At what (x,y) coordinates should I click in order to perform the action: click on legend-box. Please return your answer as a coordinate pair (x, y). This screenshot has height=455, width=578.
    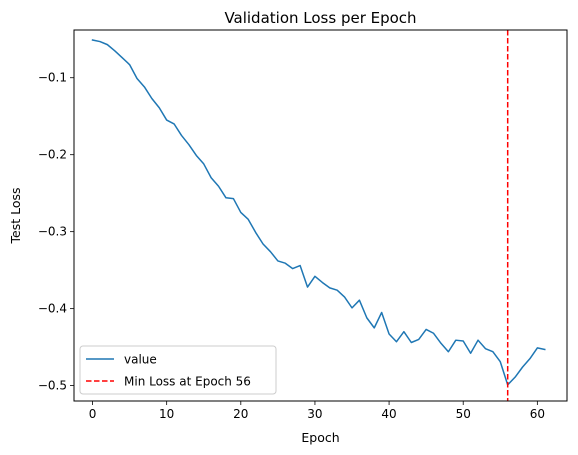
    Looking at the image, I should click on (178, 370).